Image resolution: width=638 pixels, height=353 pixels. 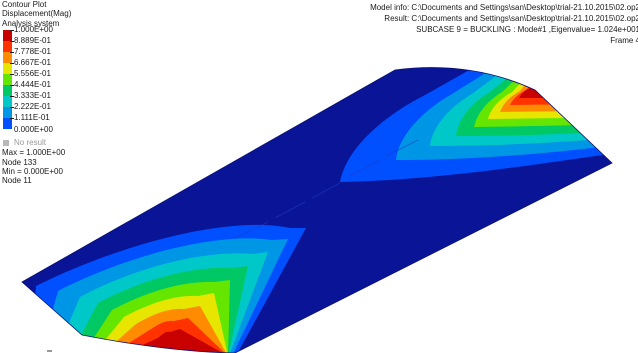 I want to click on legend-title: Contour Plot, so click(x=24, y=4).